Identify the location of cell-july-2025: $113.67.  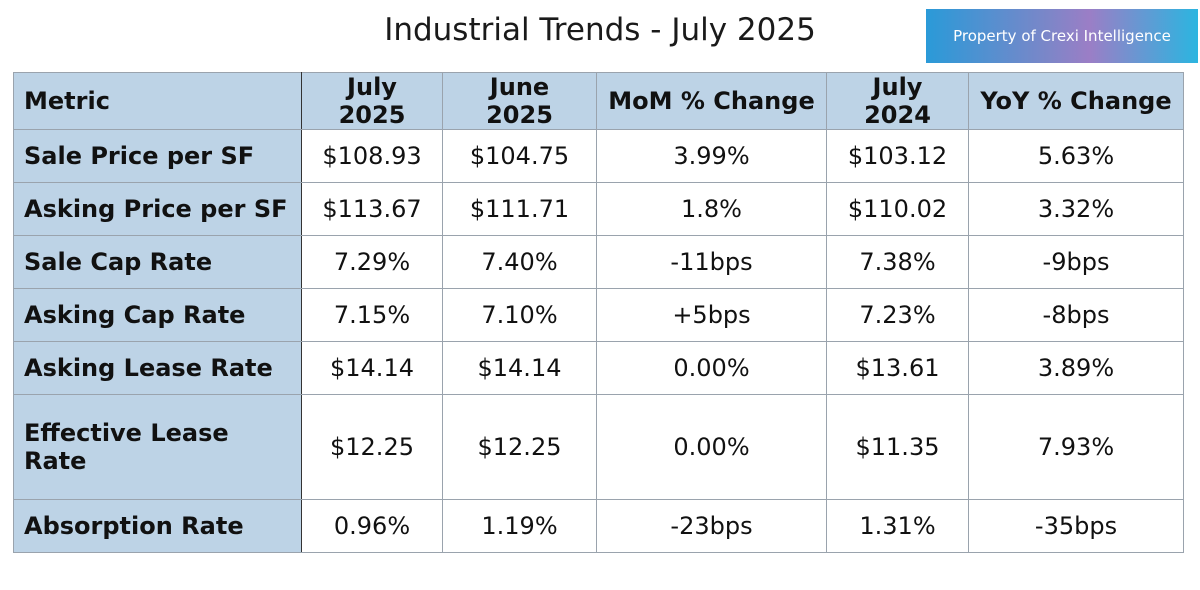
(372, 209).